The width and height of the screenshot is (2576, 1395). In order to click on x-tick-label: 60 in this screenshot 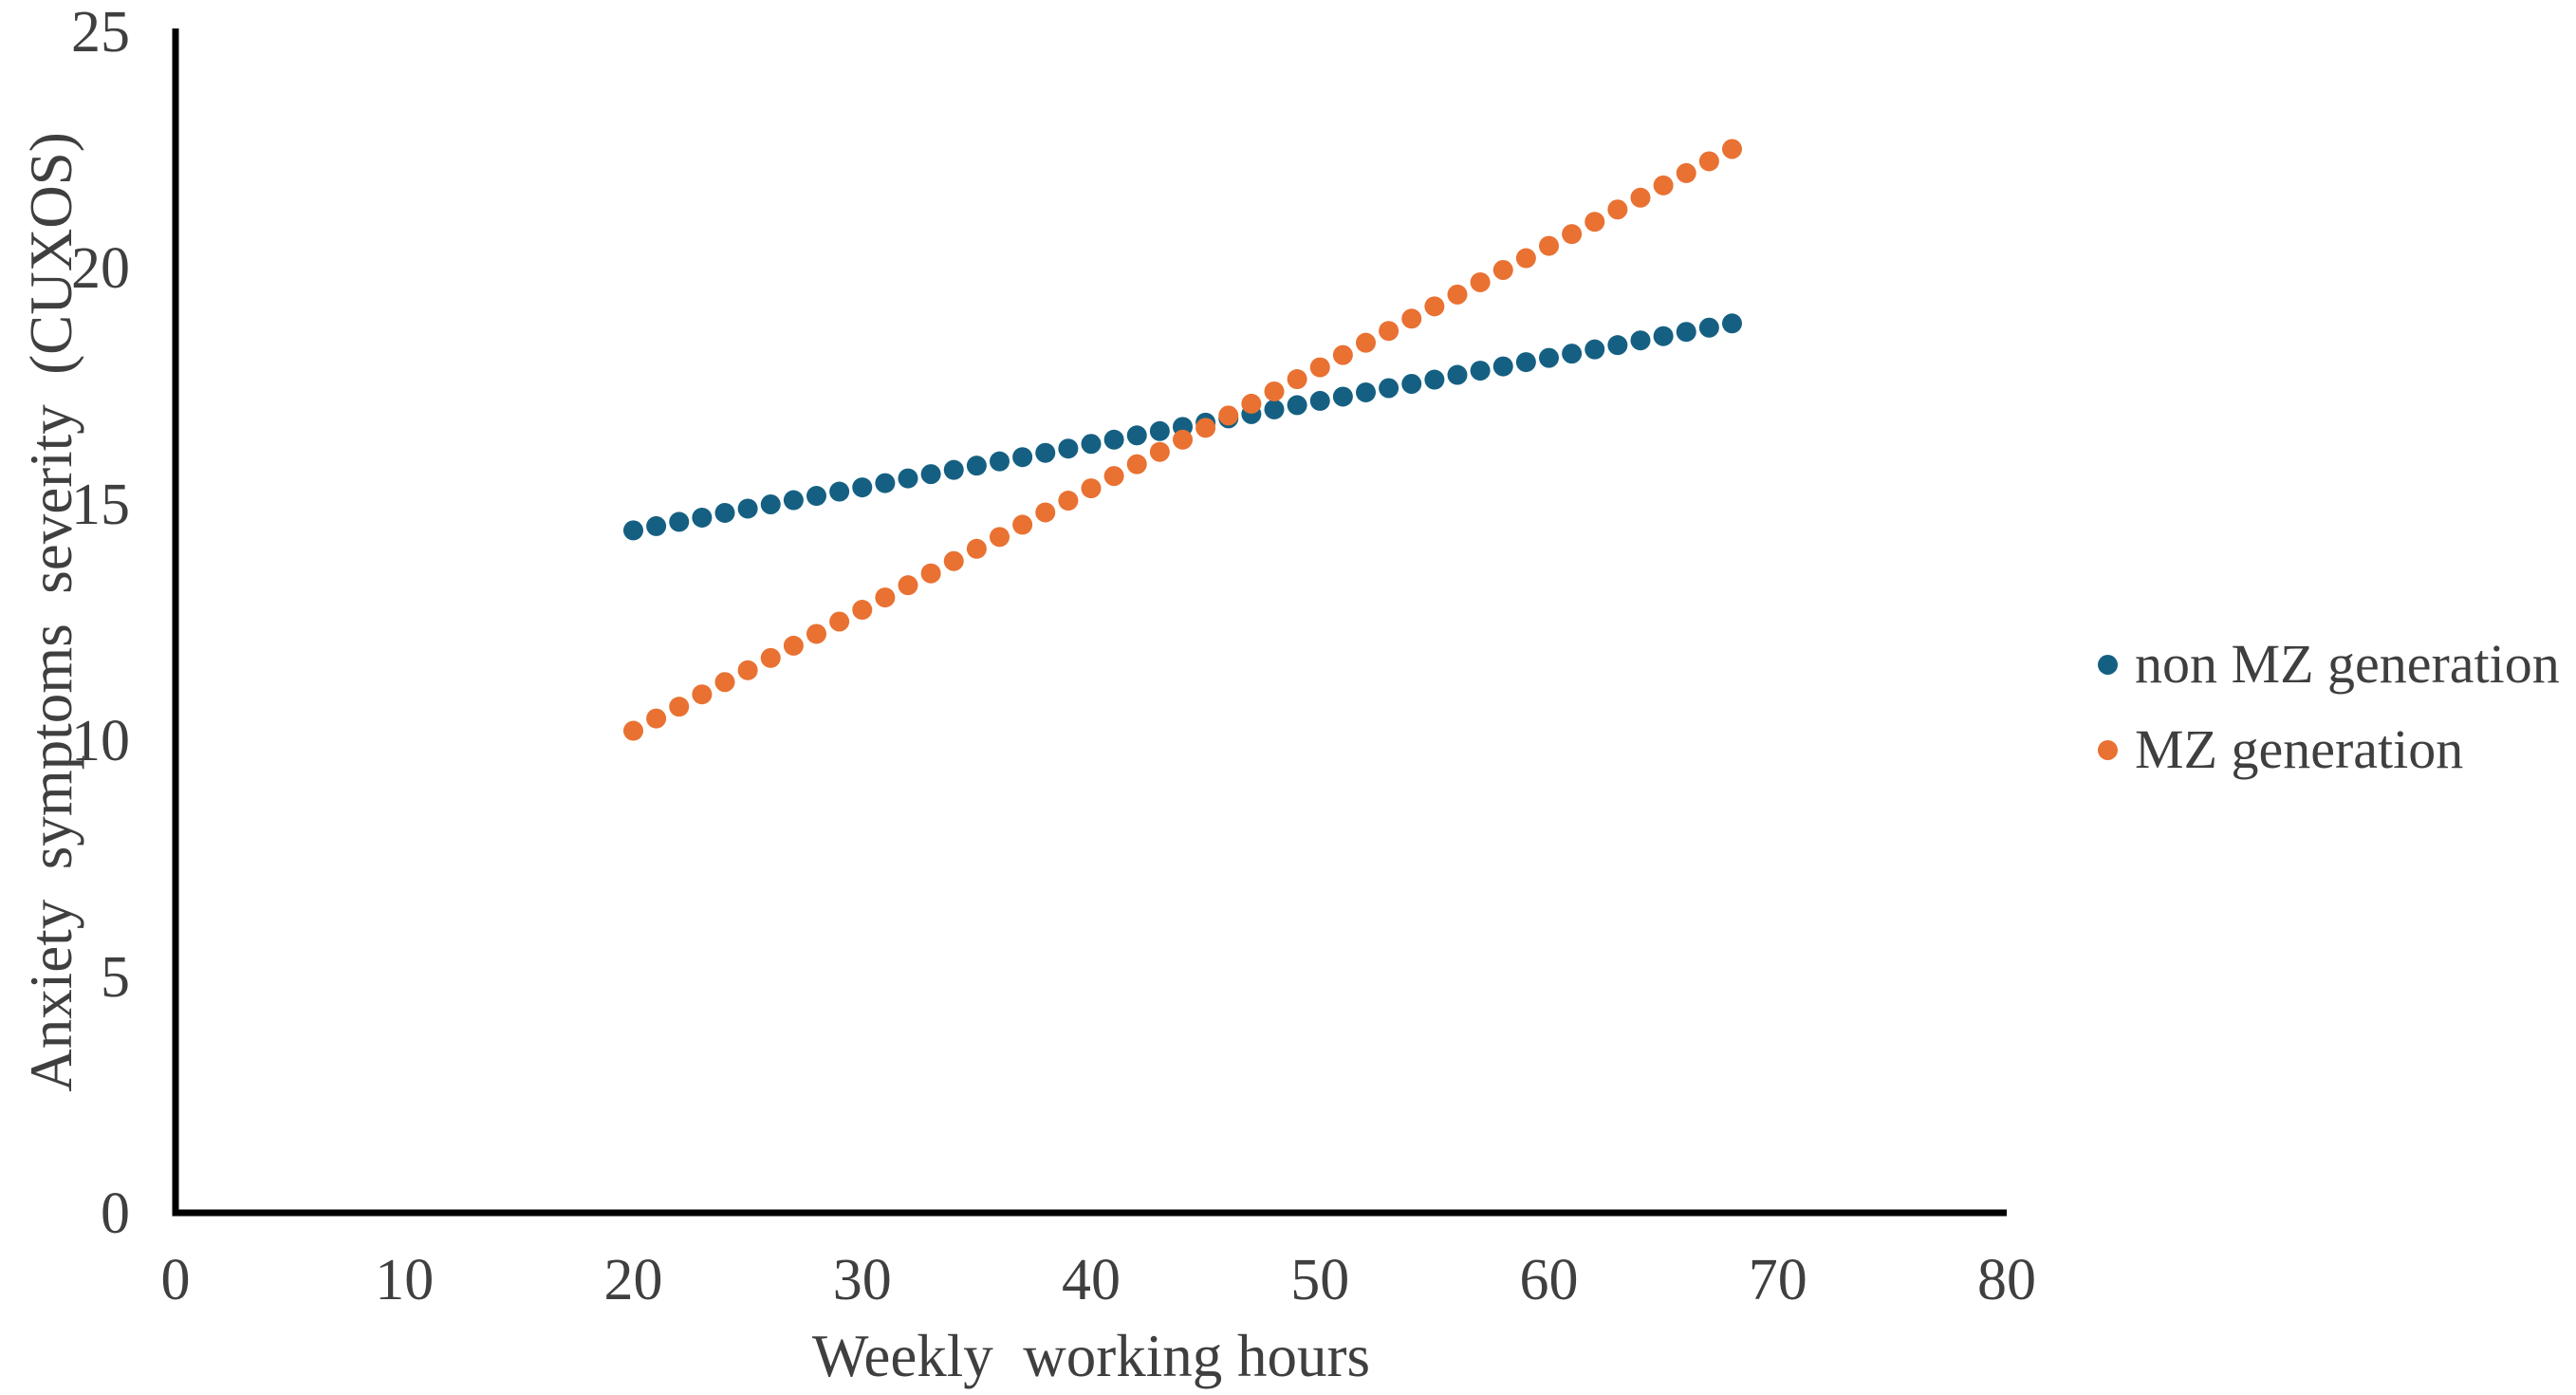, I will do `click(1549, 1280)`.